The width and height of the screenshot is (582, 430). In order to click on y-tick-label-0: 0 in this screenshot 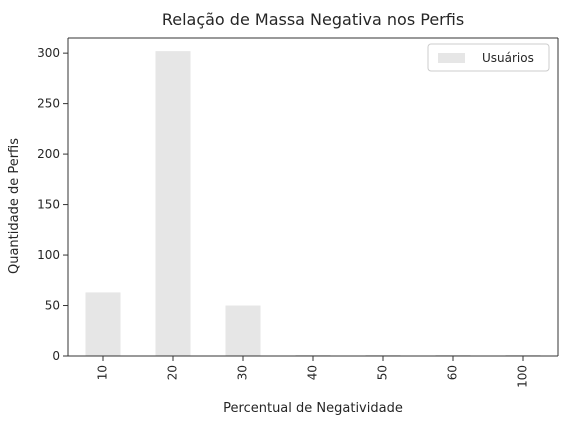, I will do `click(56, 356)`.